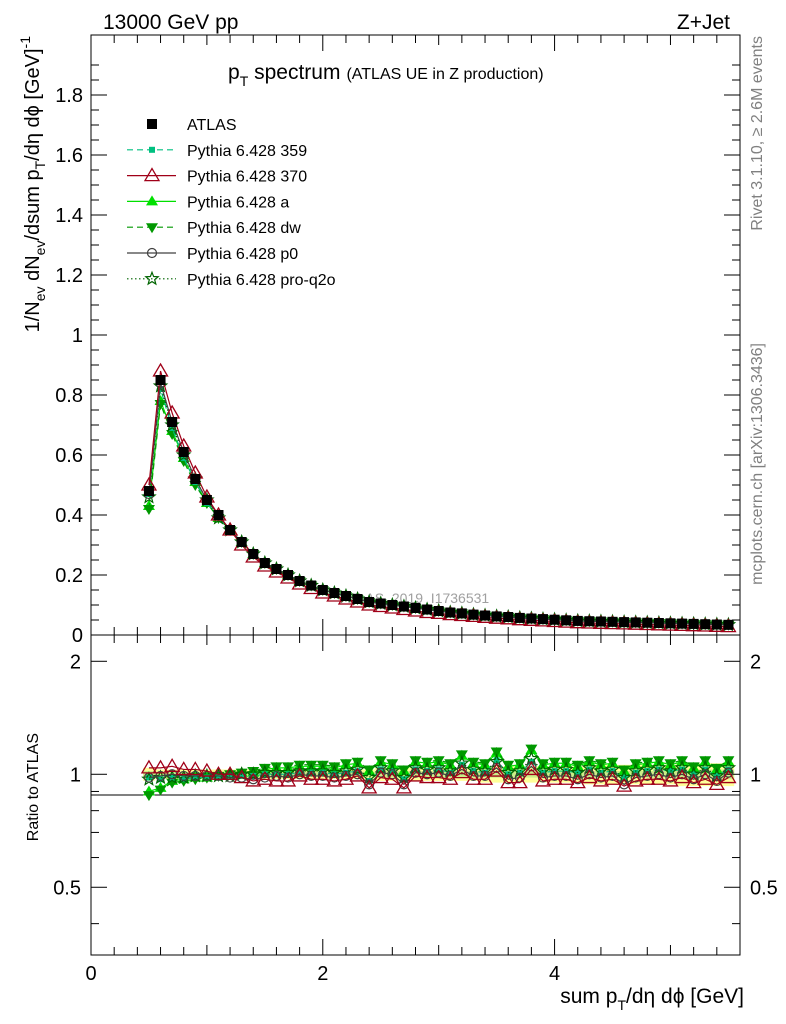 The image size is (786, 1024). I want to click on legend-label-p359: Pythia 6.428 359, so click(247, 151).